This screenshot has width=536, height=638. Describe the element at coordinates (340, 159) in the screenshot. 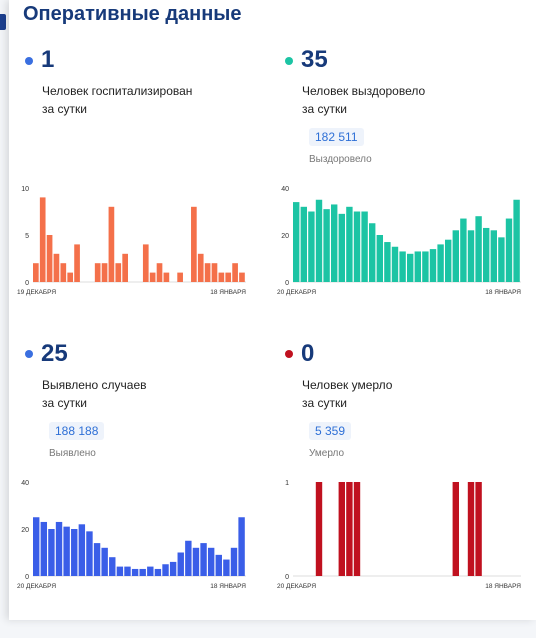

I see `recovered-total-label: Выздоровело` at that location.